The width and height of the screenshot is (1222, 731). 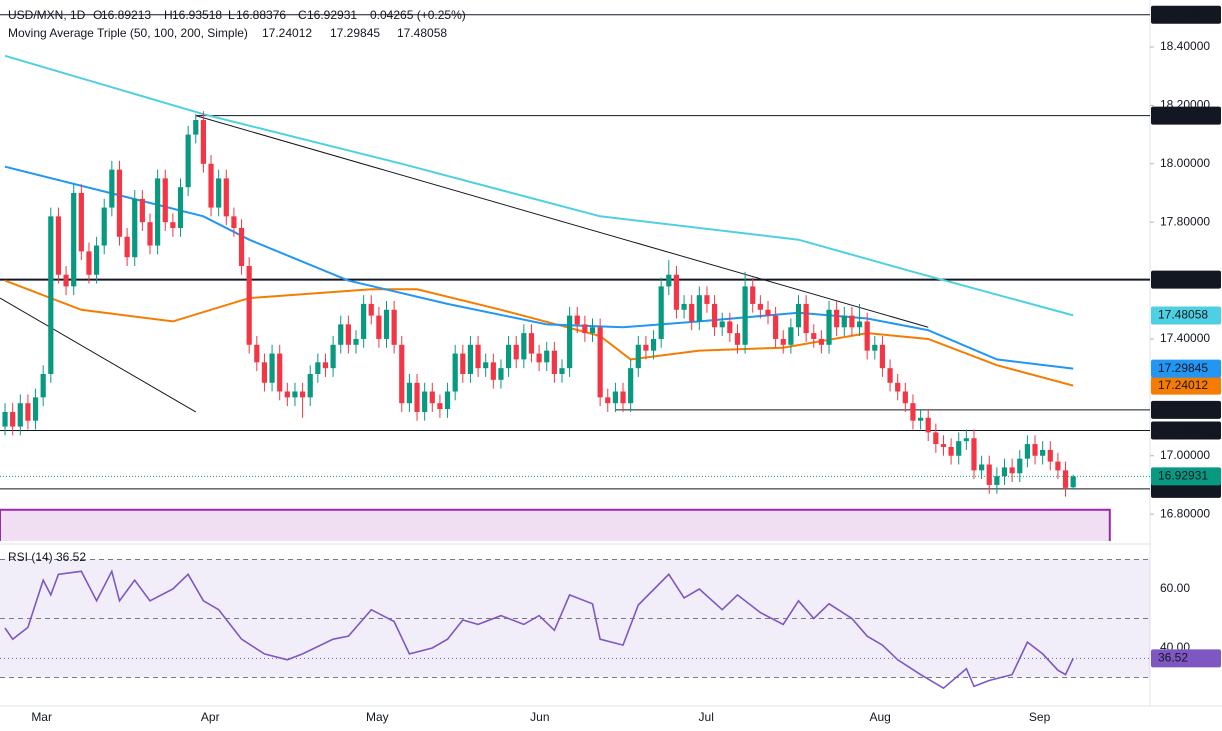 I want to click on price-tag-label: 17.6031, so click(x=1180, y=279).